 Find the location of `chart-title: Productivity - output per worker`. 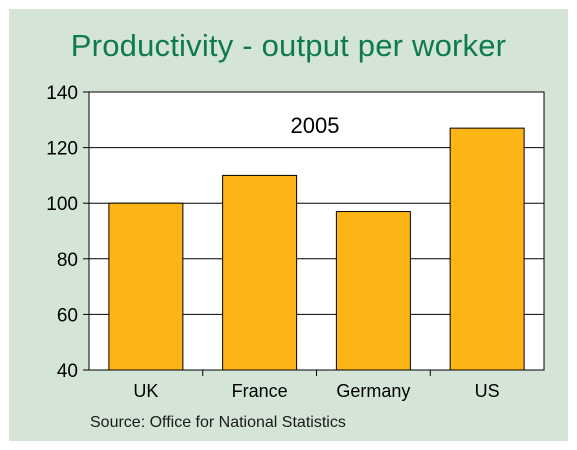

chart-title: Productivity - output per worker is located at coordinates (288, 45).